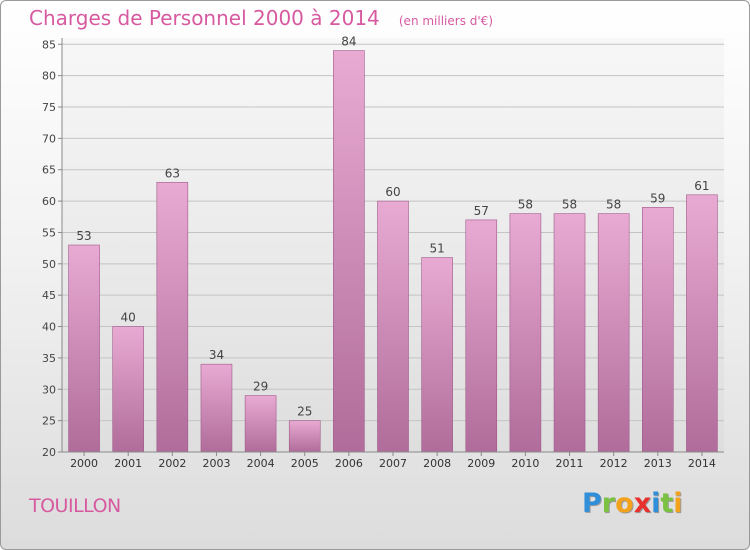  I want to click on brand-letter: P, so click(592, 503).